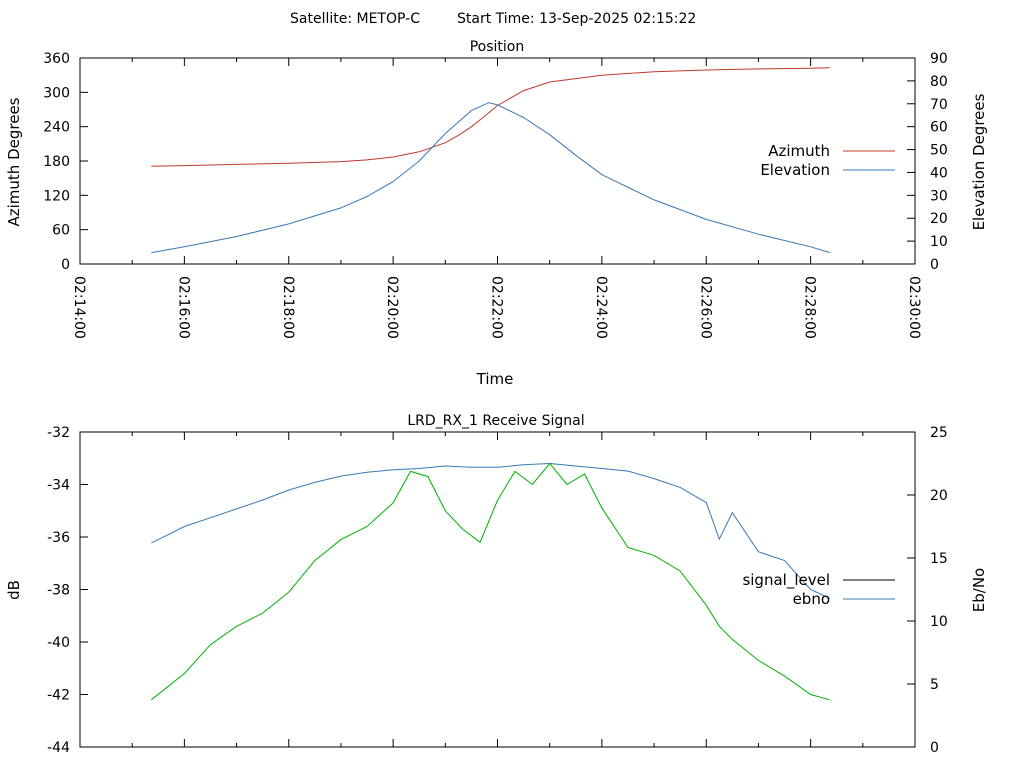  I want to click on position-title: Position, so click(497, 47).